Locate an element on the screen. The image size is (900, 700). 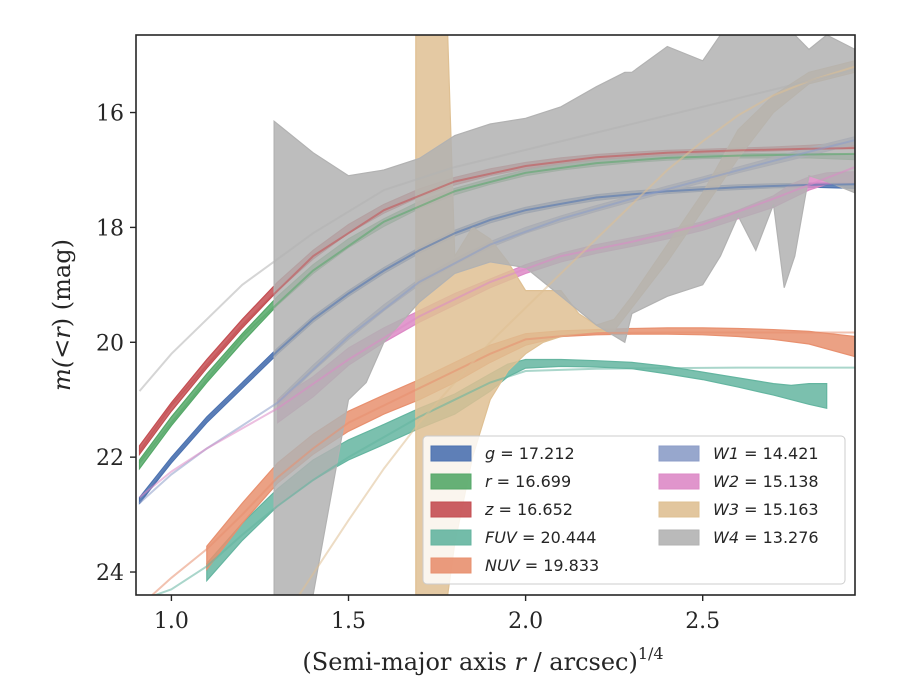
legend-swatch-g is located at coordinates (451, 453).